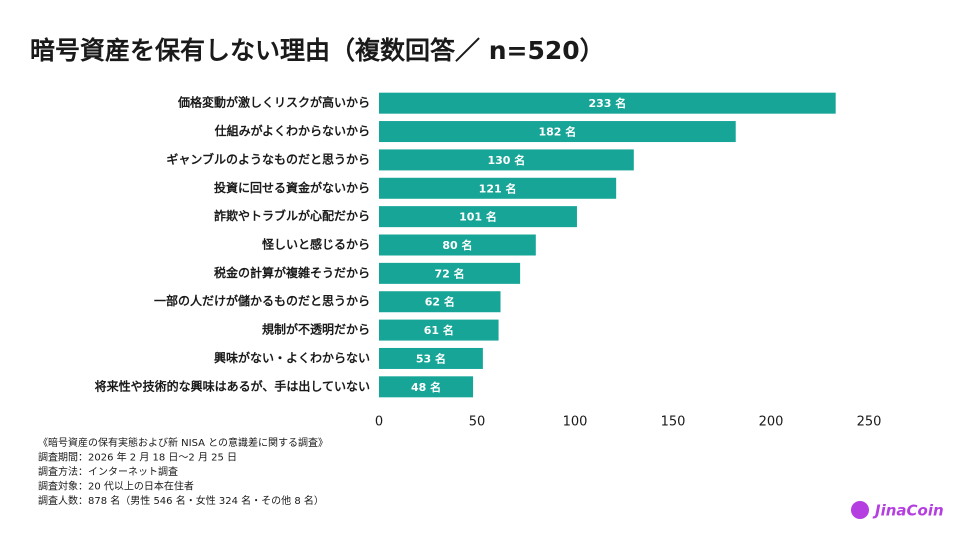 The width and height of the screenshot is (960, 540). I want to click on x-tick-label: 250, so click(869, 422).